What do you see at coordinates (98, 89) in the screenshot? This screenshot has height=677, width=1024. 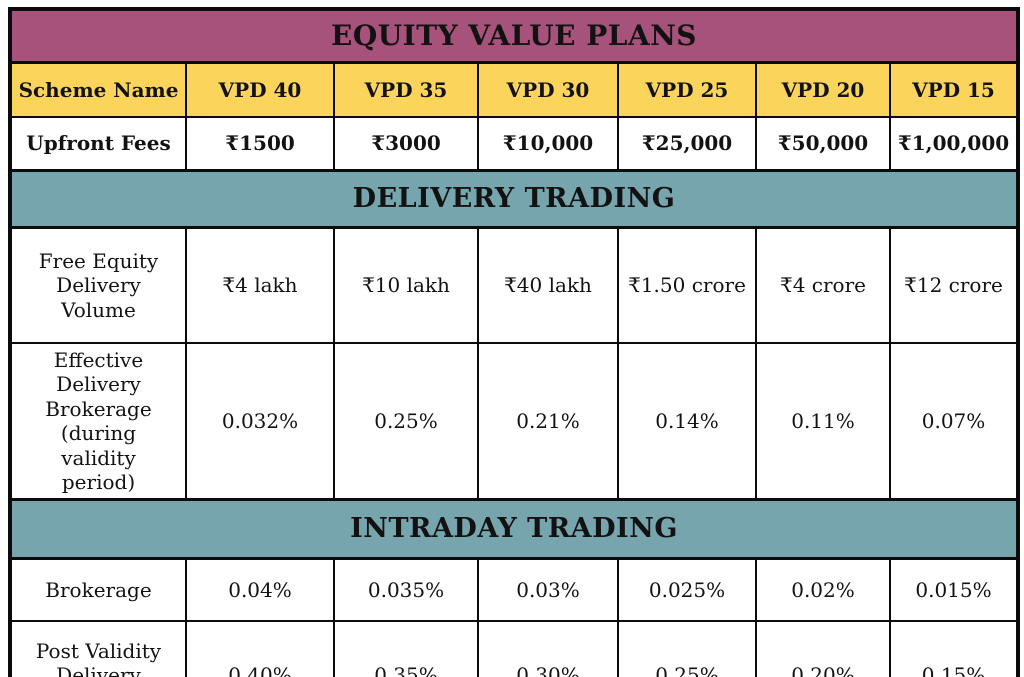 I see `column-header-scheme-name: Scheme Name` at bounding box center [98, 89].